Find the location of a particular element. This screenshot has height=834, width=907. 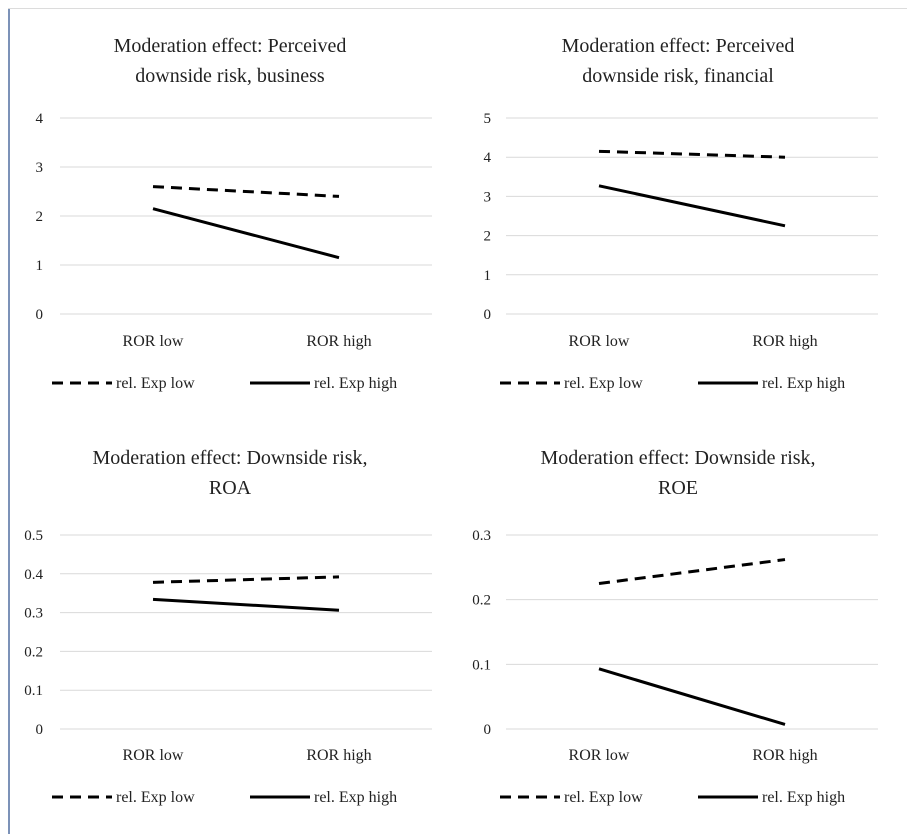

chart-title-line: downside risk, business is located at coordinates (230, 76).